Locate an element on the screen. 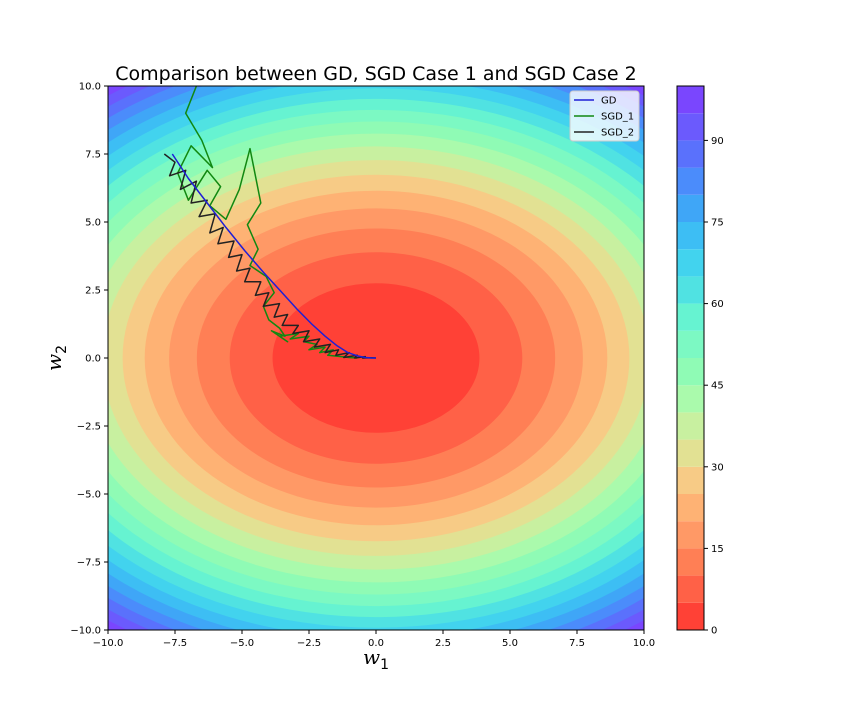 The height and width of the screenshot is (720, 864). x-axis: −10.0 −7.5 −5.0 −2.5 0.0 2.5 5.0 7.5 10.0 is located at coordinates (374, 639).